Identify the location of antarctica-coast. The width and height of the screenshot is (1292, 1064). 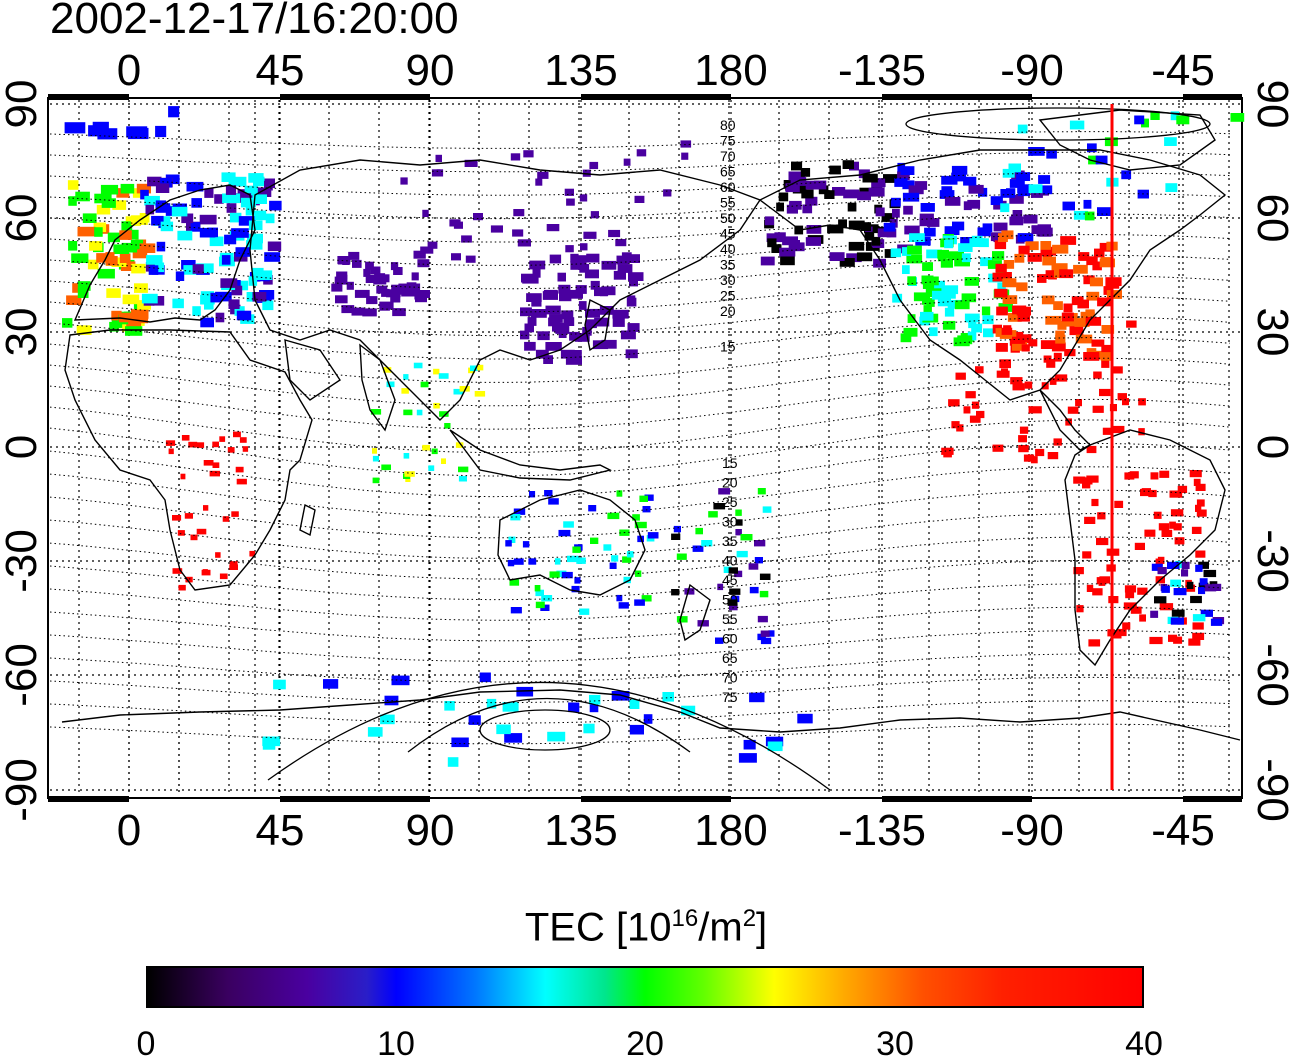
(651, 715).